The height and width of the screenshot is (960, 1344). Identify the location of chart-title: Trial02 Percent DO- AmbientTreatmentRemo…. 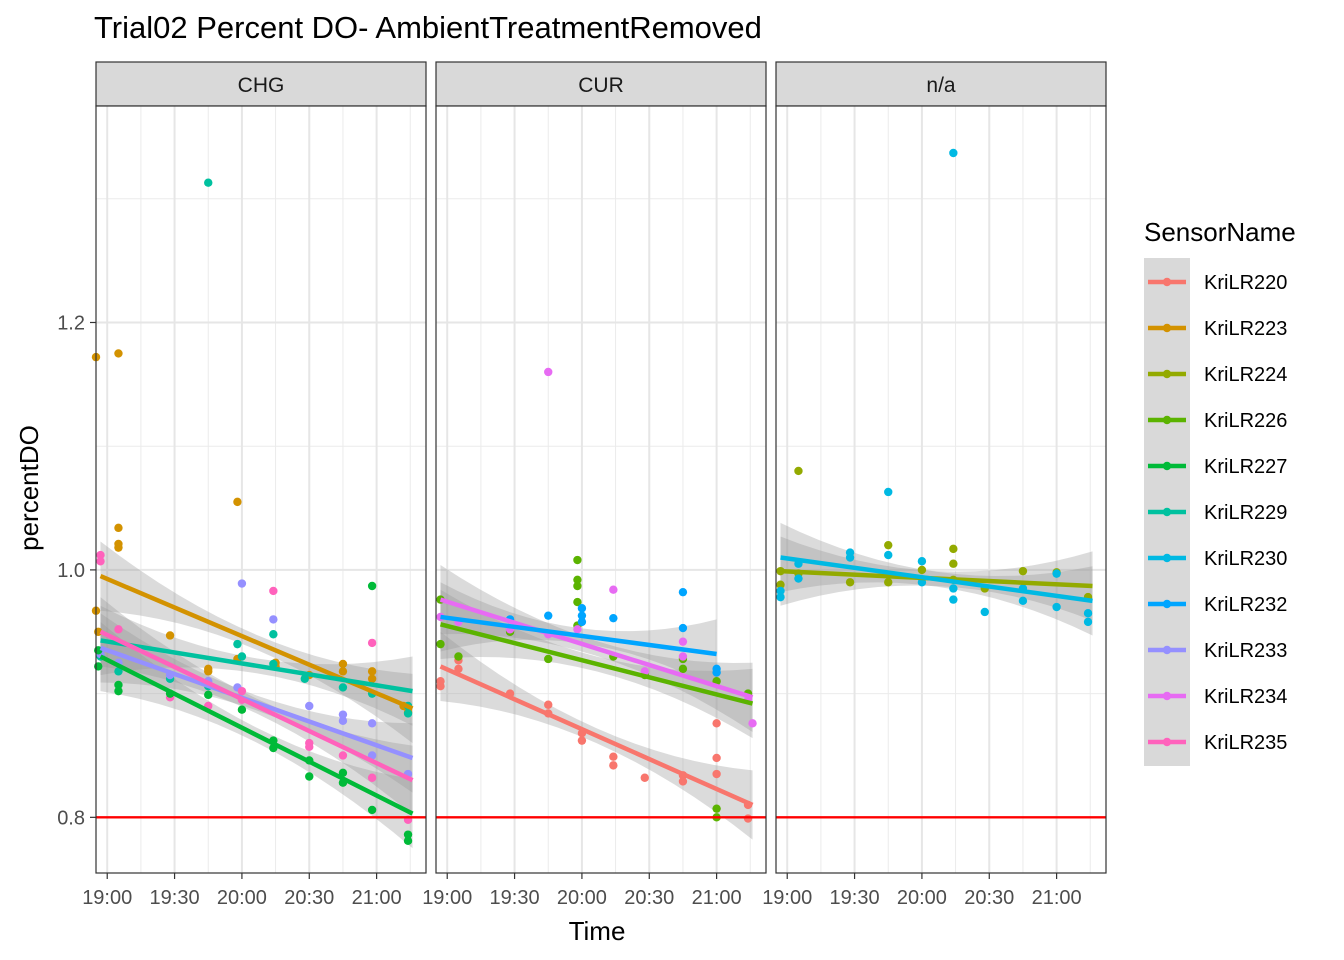
(428, 27).